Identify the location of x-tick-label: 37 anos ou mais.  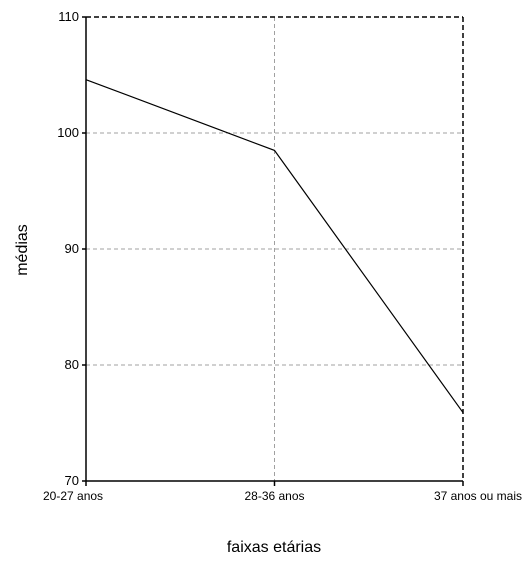
(478, 496).